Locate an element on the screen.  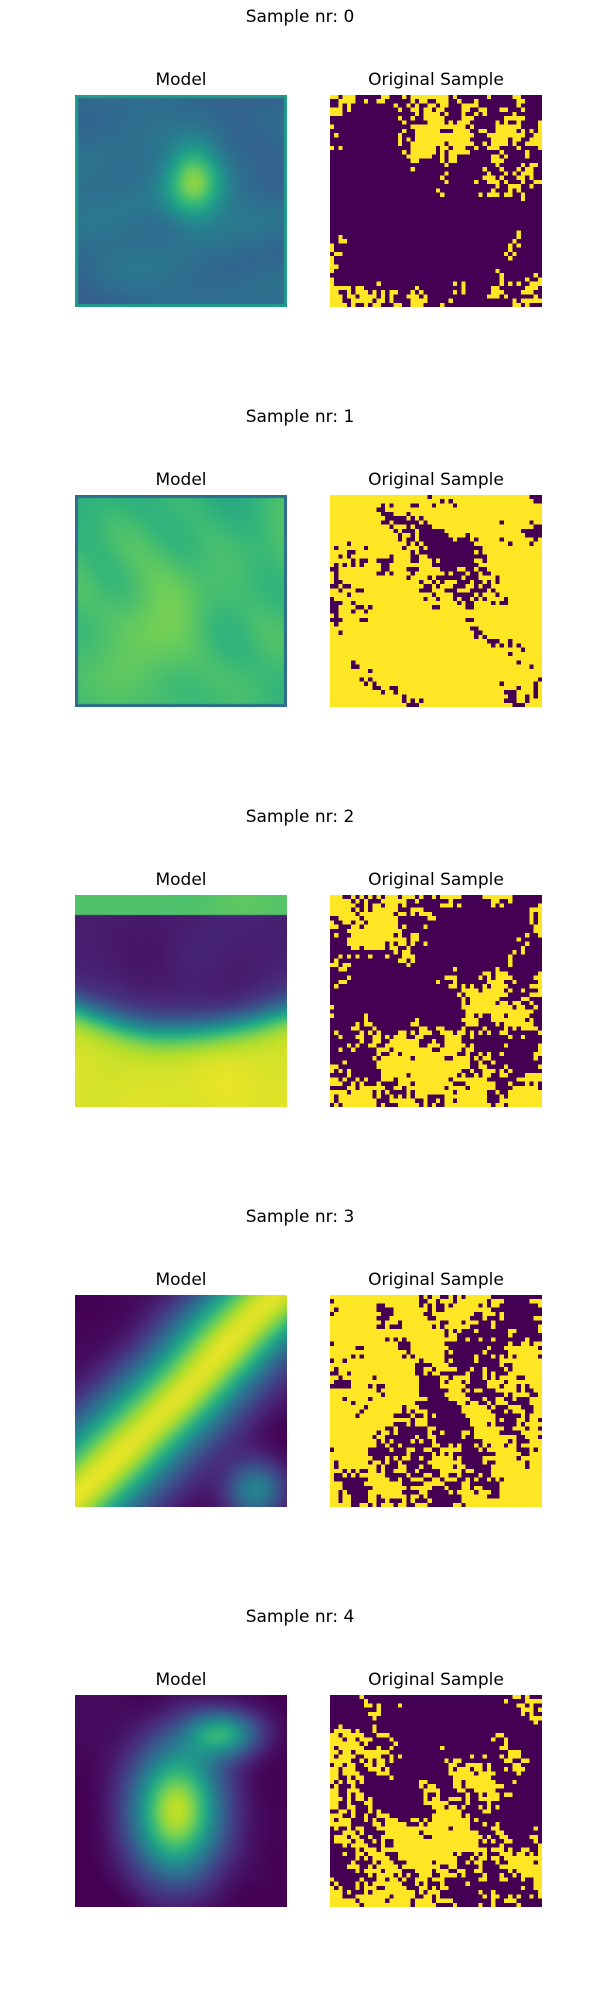
sample-title: Sample nr: 3 is located at coordinates (300, 1217).